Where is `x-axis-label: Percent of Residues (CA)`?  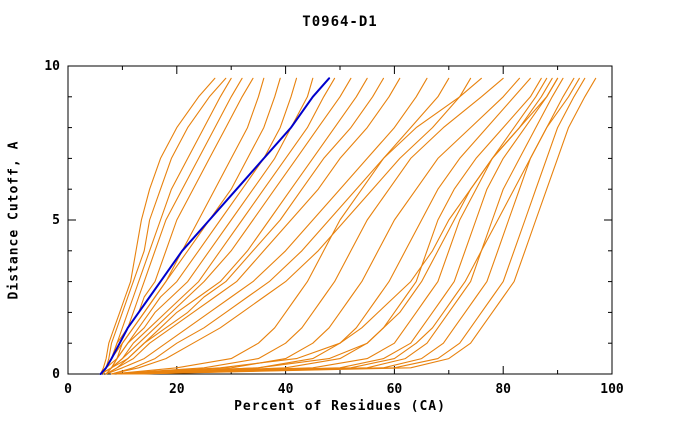 x-axis-label: Percent of Residues (CA) is located at coordinates (340, 406).